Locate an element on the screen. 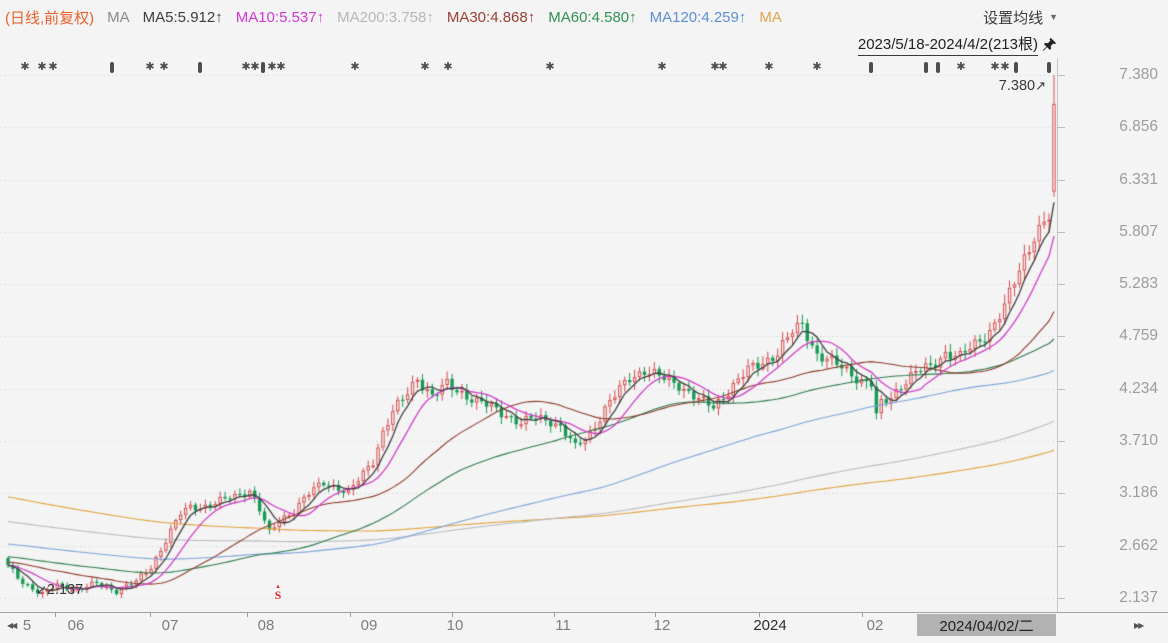 The width and height of the screenshot is (1168, 643). plot-right-border is located at coordinates (1057, 335).